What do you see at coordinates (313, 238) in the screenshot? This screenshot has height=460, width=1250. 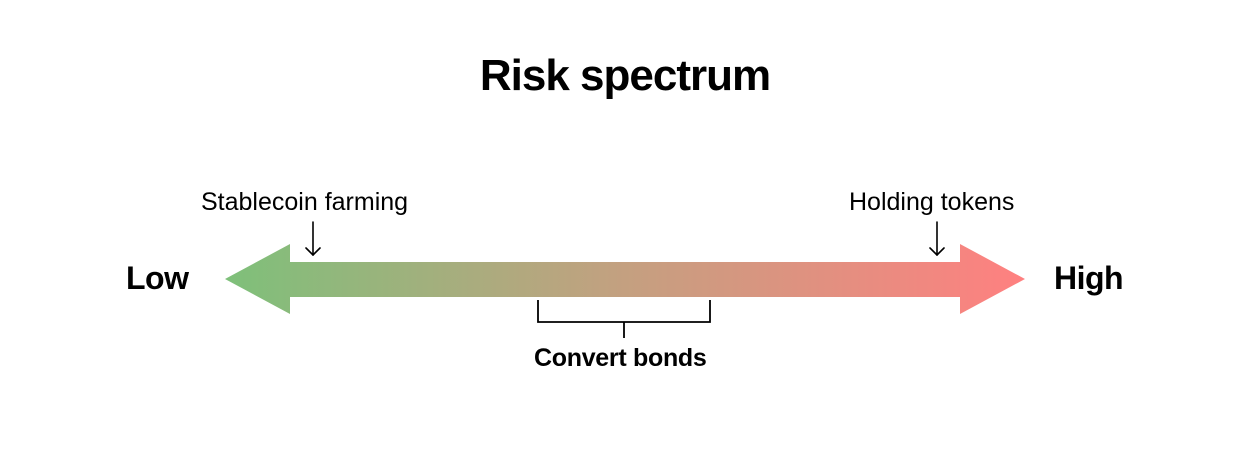 I see `stablecoin-farming-pointer-icon` at bounding box center [313, 238].